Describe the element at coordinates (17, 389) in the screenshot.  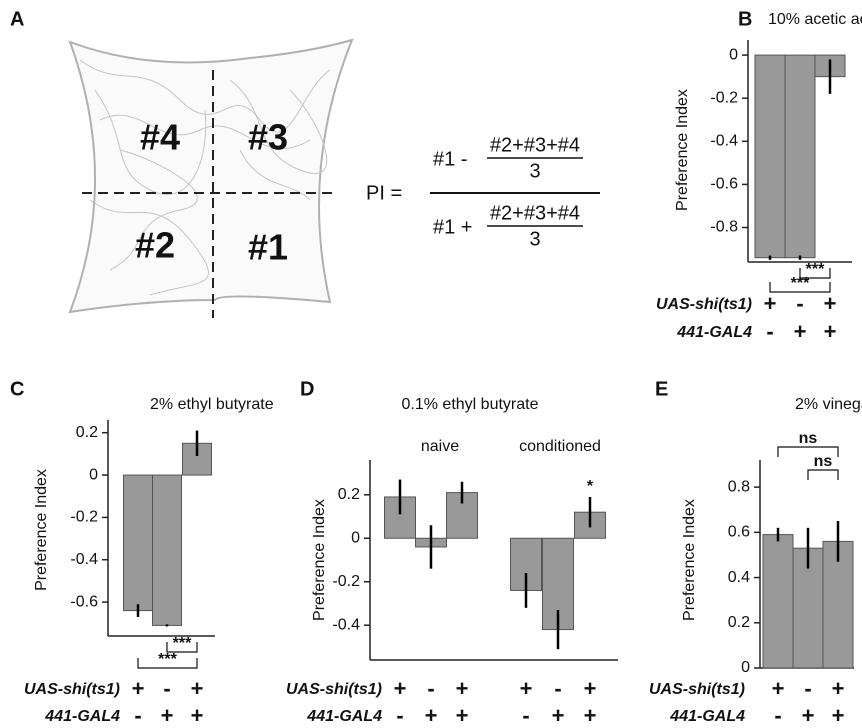
I see `panel-letter: C` at that location.